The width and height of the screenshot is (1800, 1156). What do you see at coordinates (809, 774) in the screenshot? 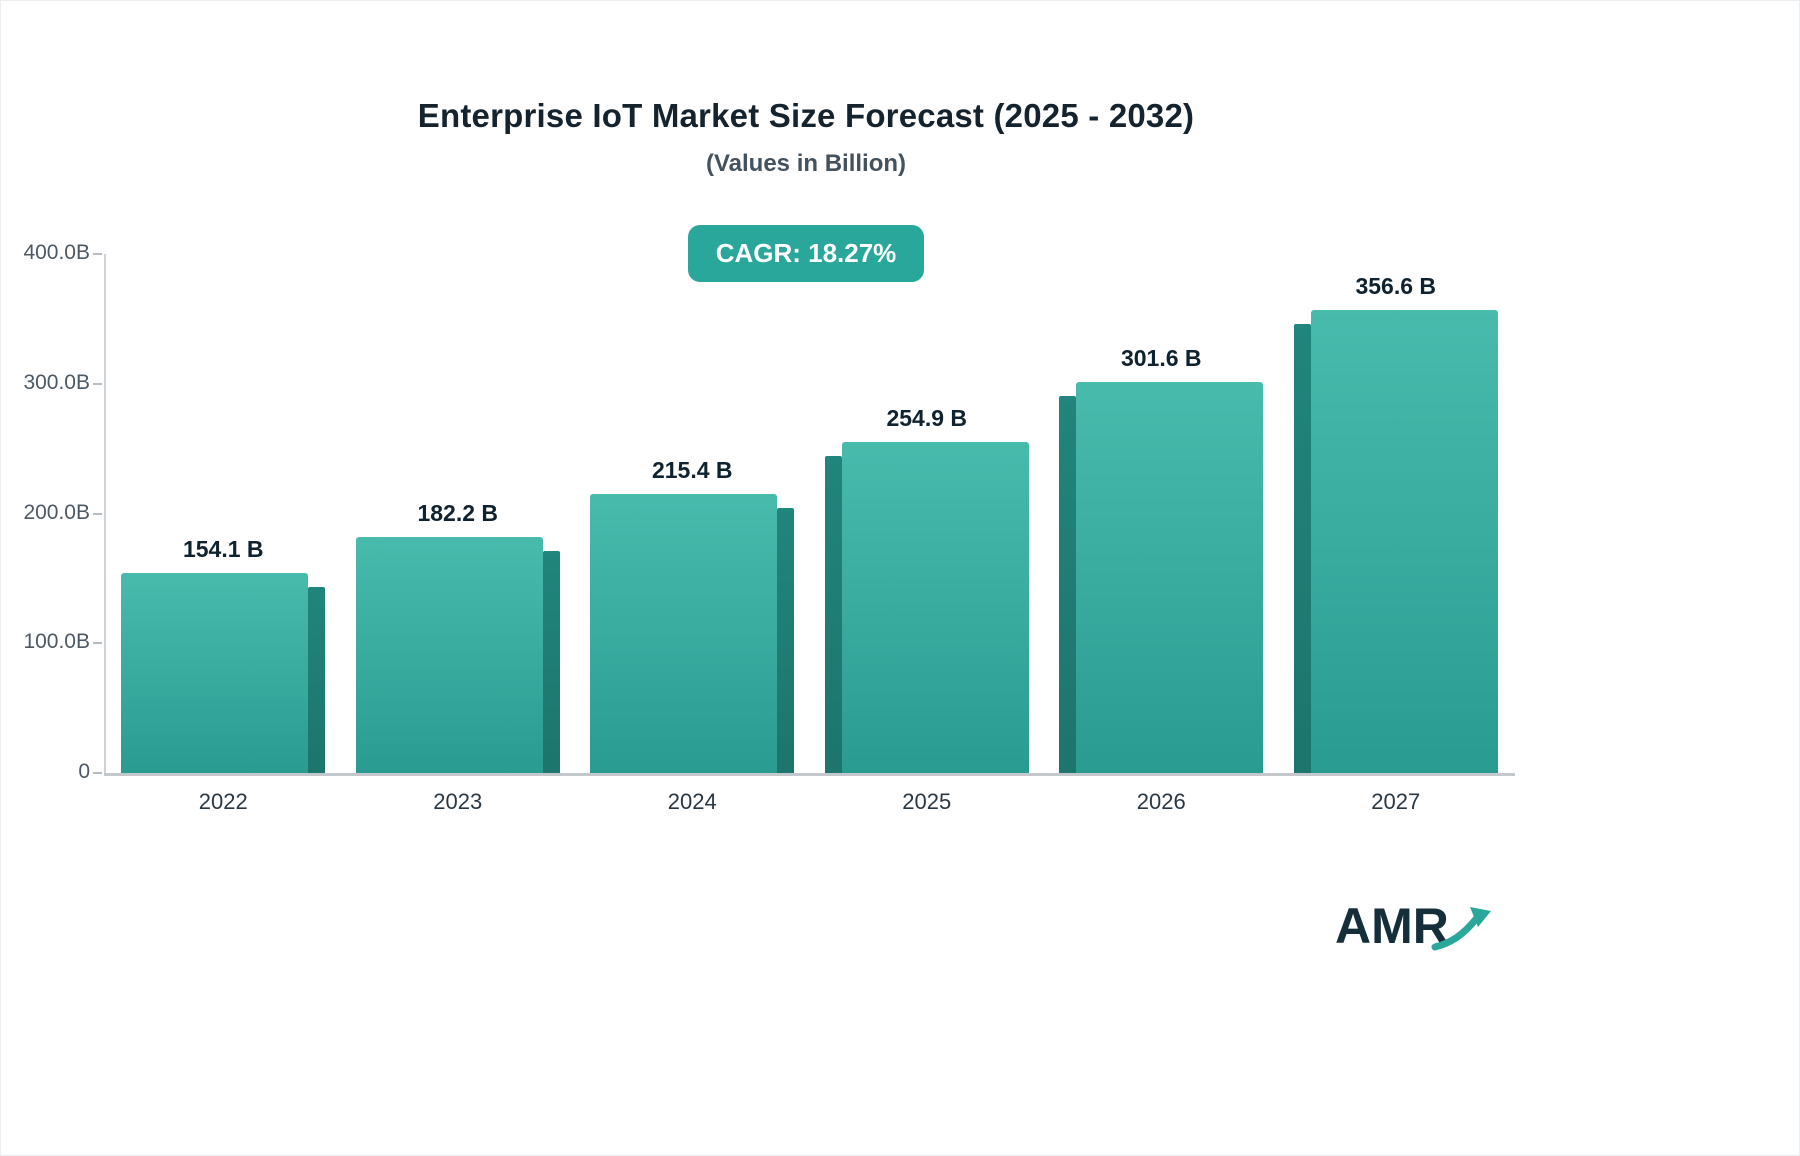
I see `x-axis-line` at bounding box center [809, 774].